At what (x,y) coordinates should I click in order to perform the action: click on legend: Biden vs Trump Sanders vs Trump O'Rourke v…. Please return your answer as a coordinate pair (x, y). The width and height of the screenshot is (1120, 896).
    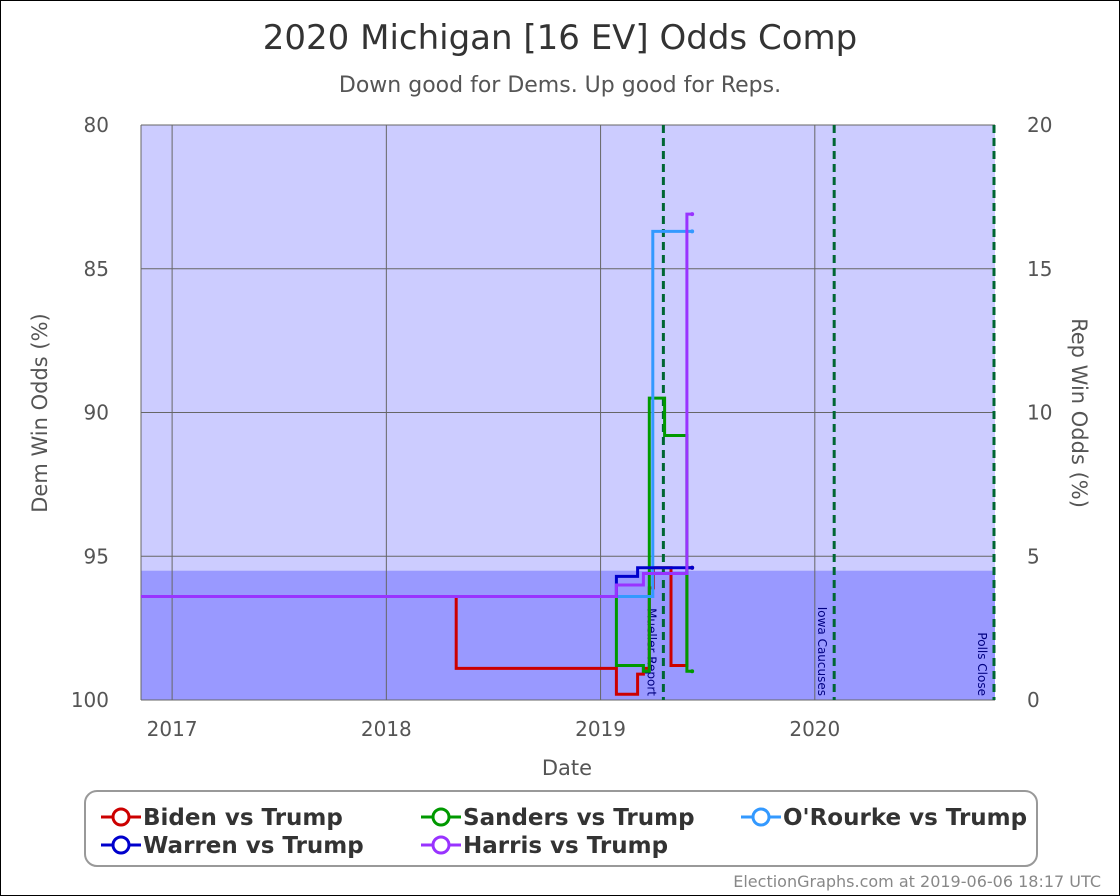
    Looking at the image, I should click on (564, 832).